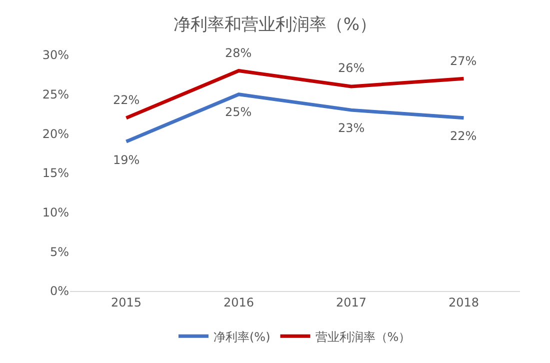  Describe the element at coordinates (238, 112) in the screenshot. I see `data-label: 25%` at that location.